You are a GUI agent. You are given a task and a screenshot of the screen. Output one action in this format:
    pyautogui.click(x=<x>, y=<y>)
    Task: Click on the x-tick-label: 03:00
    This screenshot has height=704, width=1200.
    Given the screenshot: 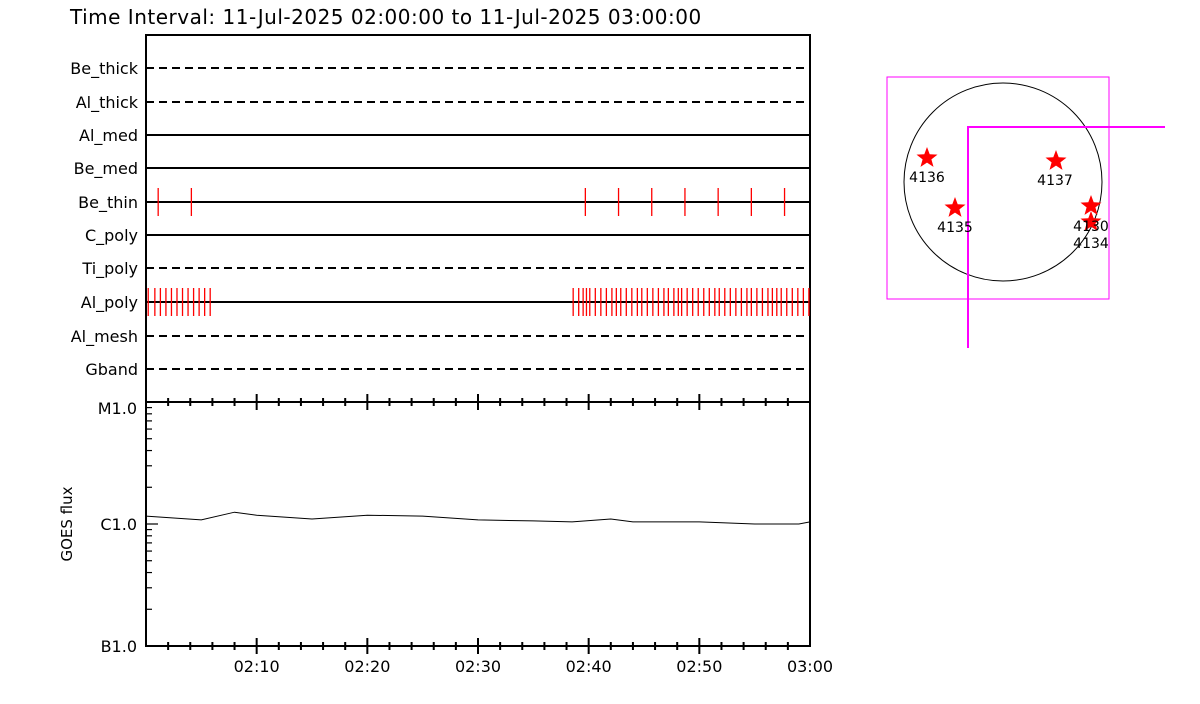 What is the action you would take?
    pyautogui.click(x=810, y=666)
    